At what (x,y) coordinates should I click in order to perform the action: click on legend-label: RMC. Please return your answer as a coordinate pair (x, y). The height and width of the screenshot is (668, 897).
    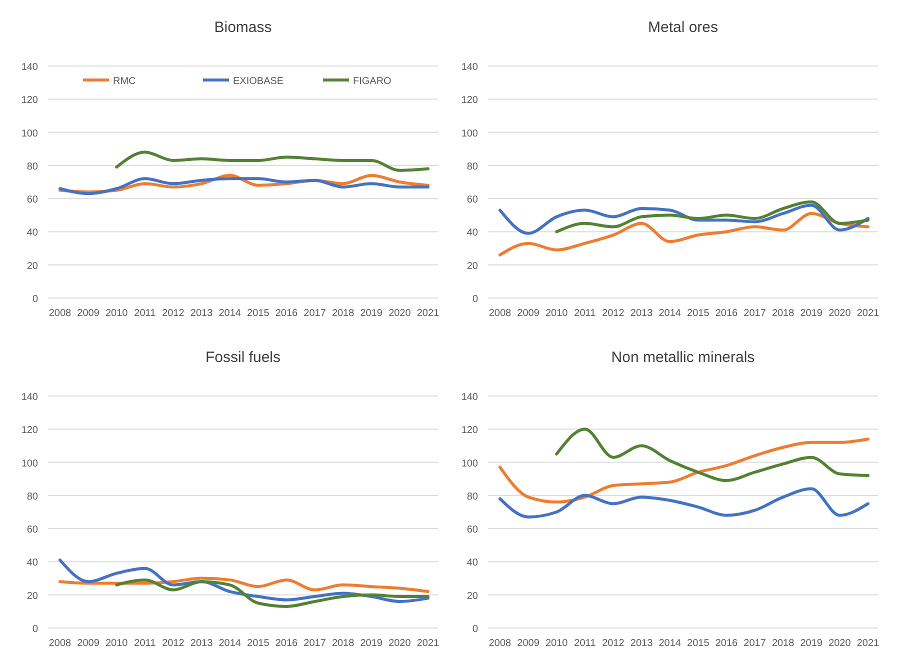
    Looking at the image, I should click on (124, 81).